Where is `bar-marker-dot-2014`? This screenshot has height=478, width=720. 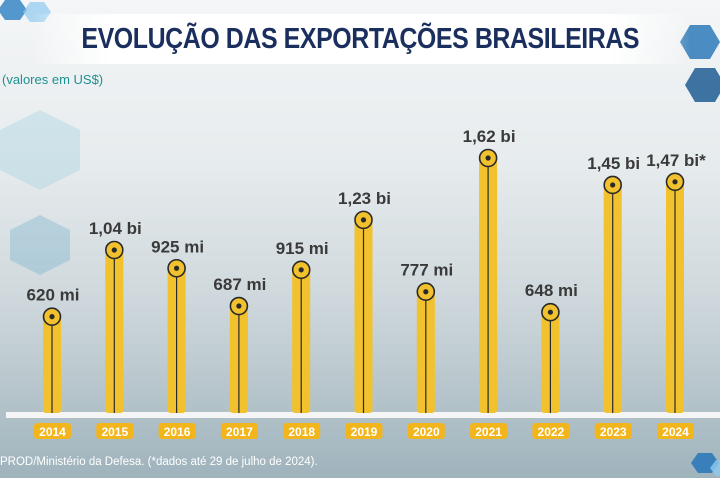 bar-marker-dot-2014 is located at coordinates (52, 317).